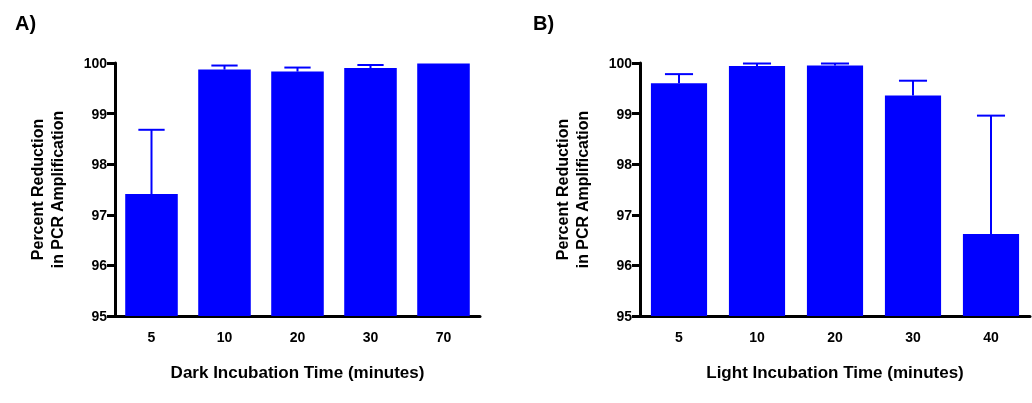 The width and height of the screenshot is (1032, 403). I want to click on x-axis-title: Light Incubation Time (minutes), so click(835, 372).